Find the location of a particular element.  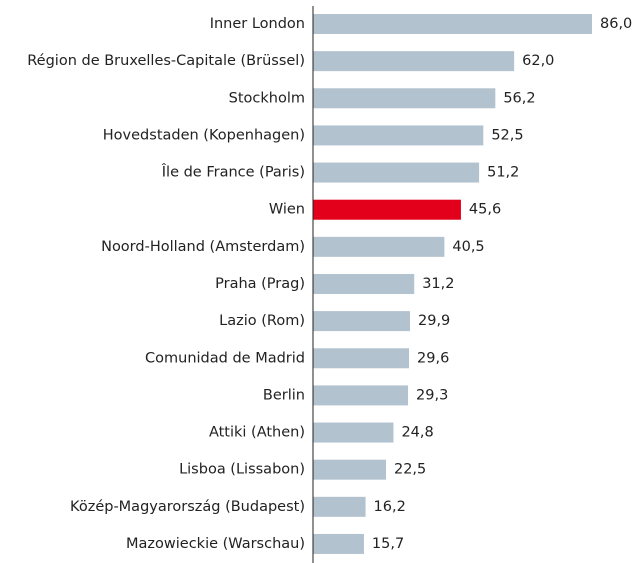

category-label: Mazowieckie (Warschau) is located at coordinates (215, 544).